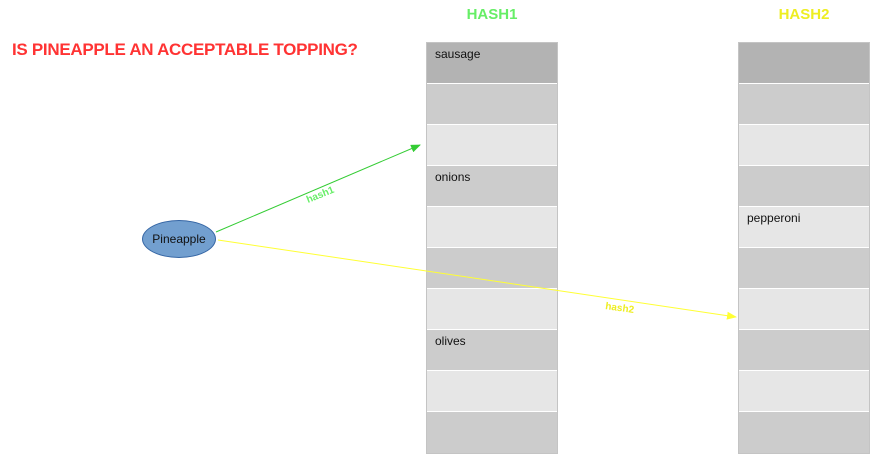 The height and width of the screenshot is (454, 872). I want to click on hash1-table: sausage onions olives, so click(492, 248).